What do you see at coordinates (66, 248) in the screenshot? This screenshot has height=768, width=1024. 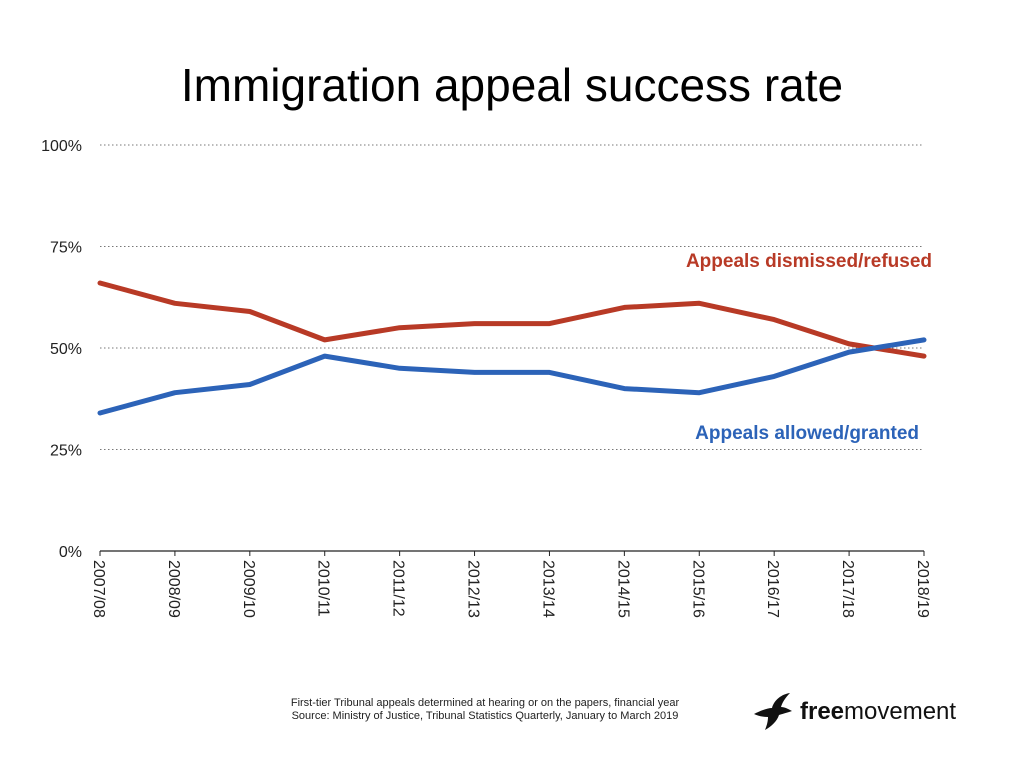 I see `y-tick-label: 75%` at bounding box center [66, 248].